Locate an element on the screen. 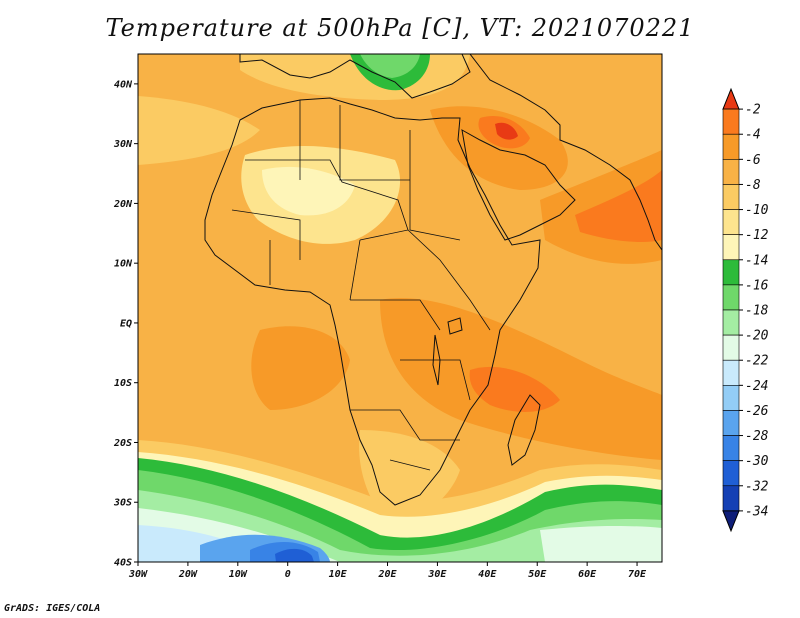 This screenshot has height=618, width=800. lat-tick-label: 30N is located at coordinates (123, 144).